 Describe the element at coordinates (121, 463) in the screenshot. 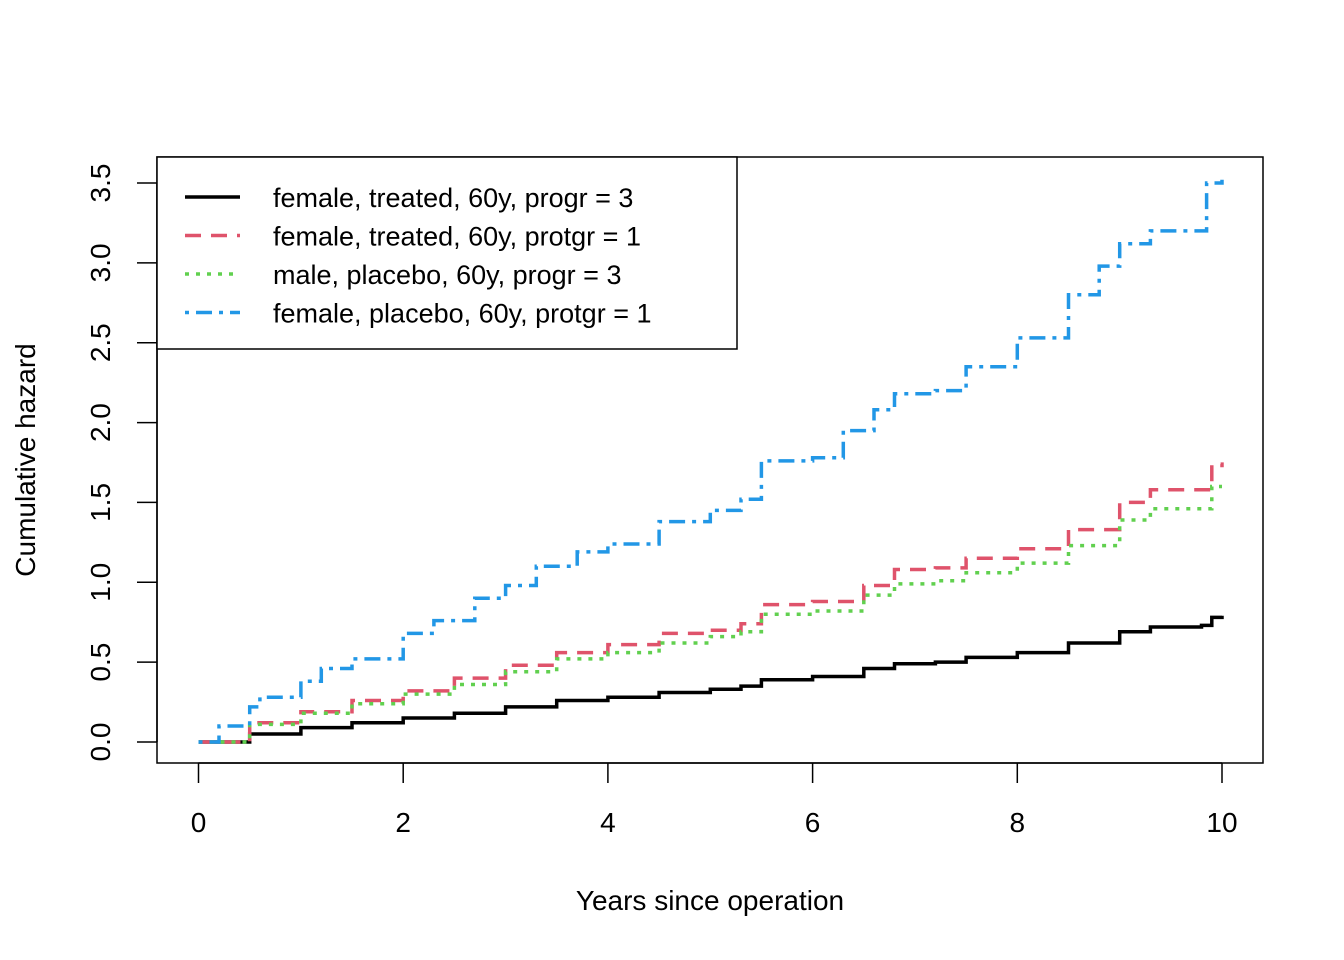

I see `y-axis: 0.0 0.5 1.0 1.5 2.0 2.5 3.0 3.5` at that location.